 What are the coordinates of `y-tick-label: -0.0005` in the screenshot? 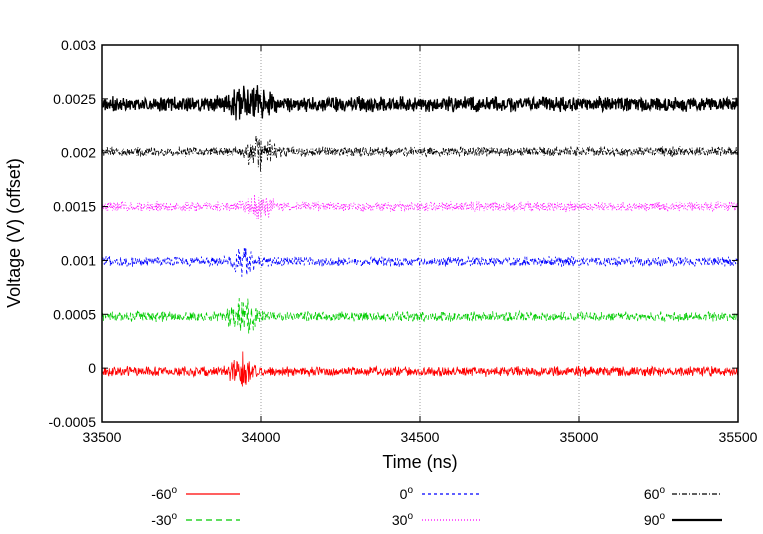 It's located at (73, 422).